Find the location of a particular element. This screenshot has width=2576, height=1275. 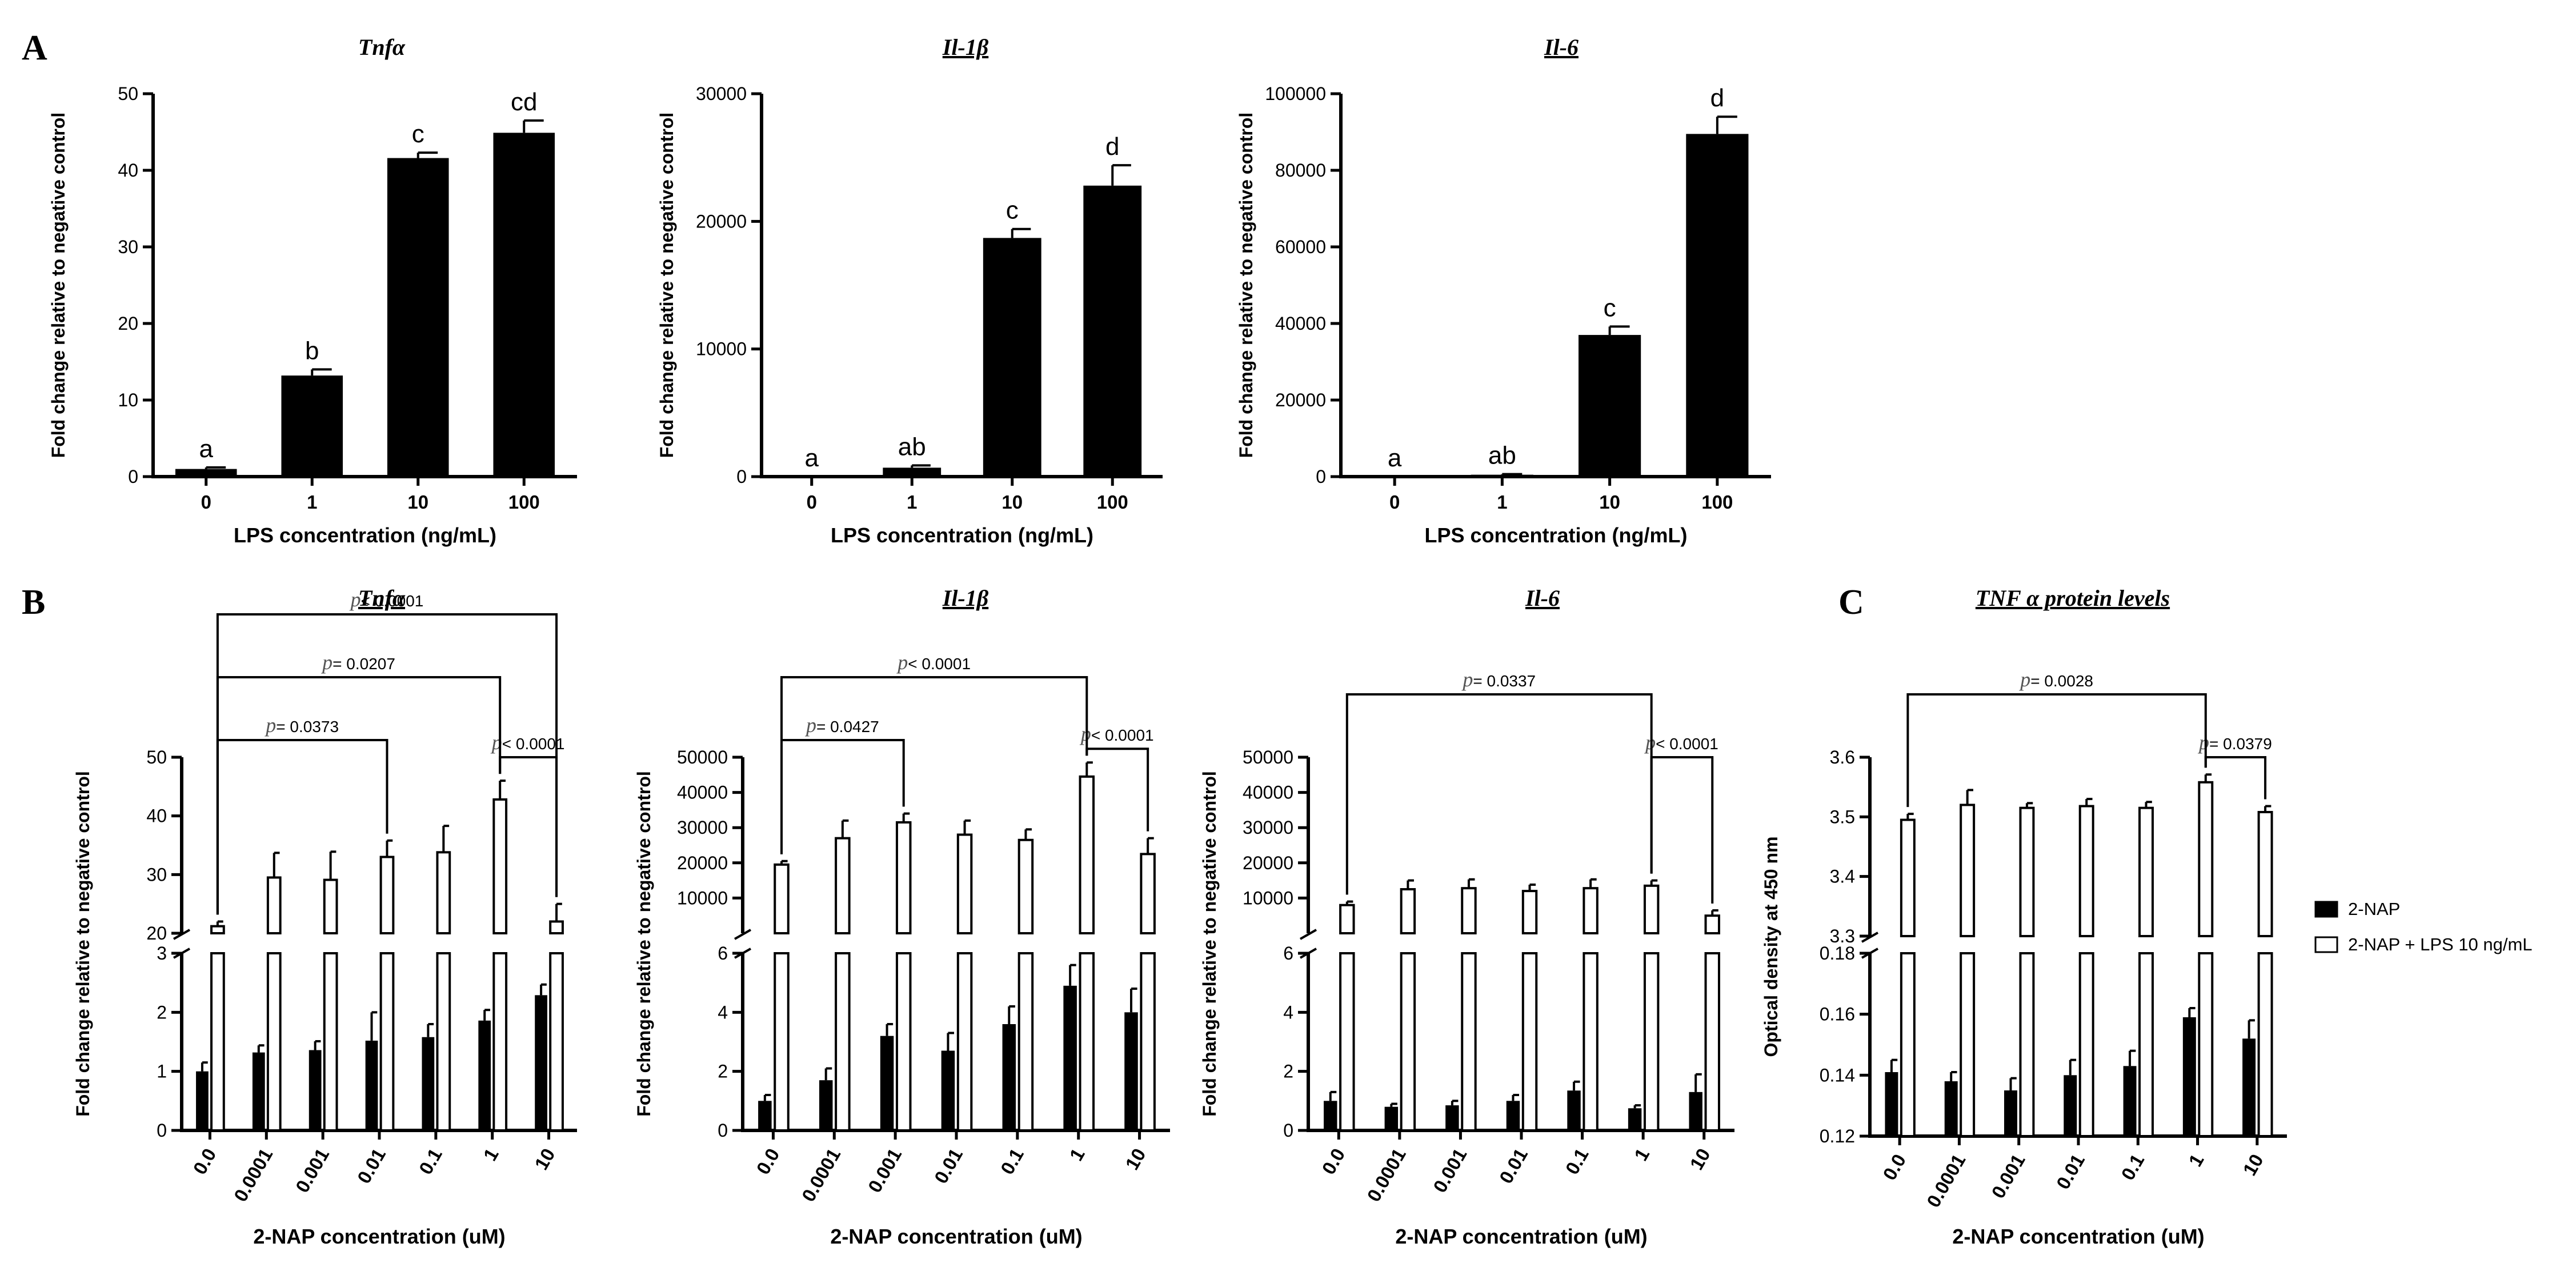

y-tick-label: 3.6 is located at coordinates (1842, 757).